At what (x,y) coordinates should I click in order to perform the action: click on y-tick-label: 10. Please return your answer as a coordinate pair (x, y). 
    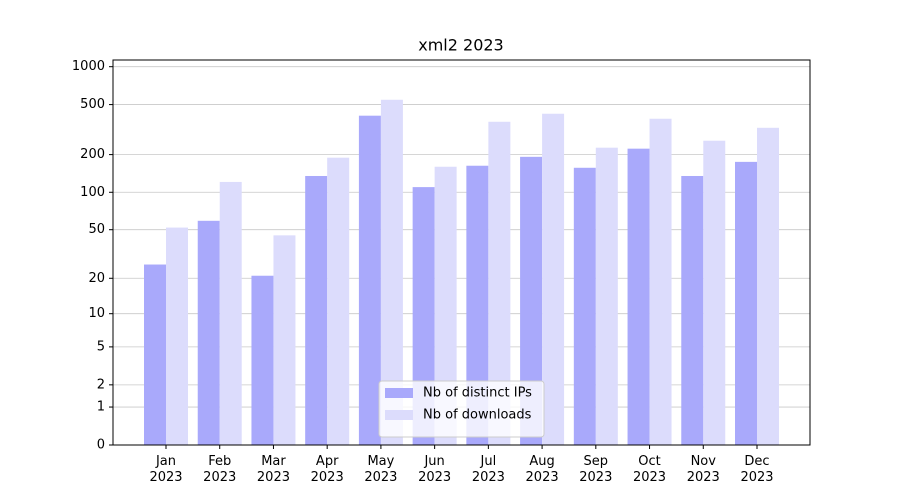
    Looking at the image, I should click on (96, 313).